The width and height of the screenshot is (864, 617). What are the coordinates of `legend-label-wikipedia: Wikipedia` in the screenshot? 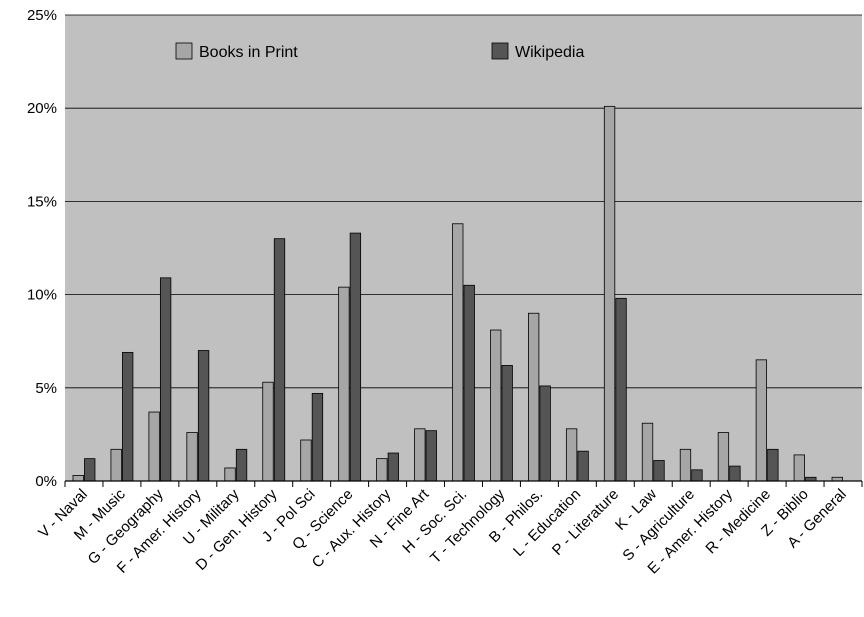 It's located at (549, 52).